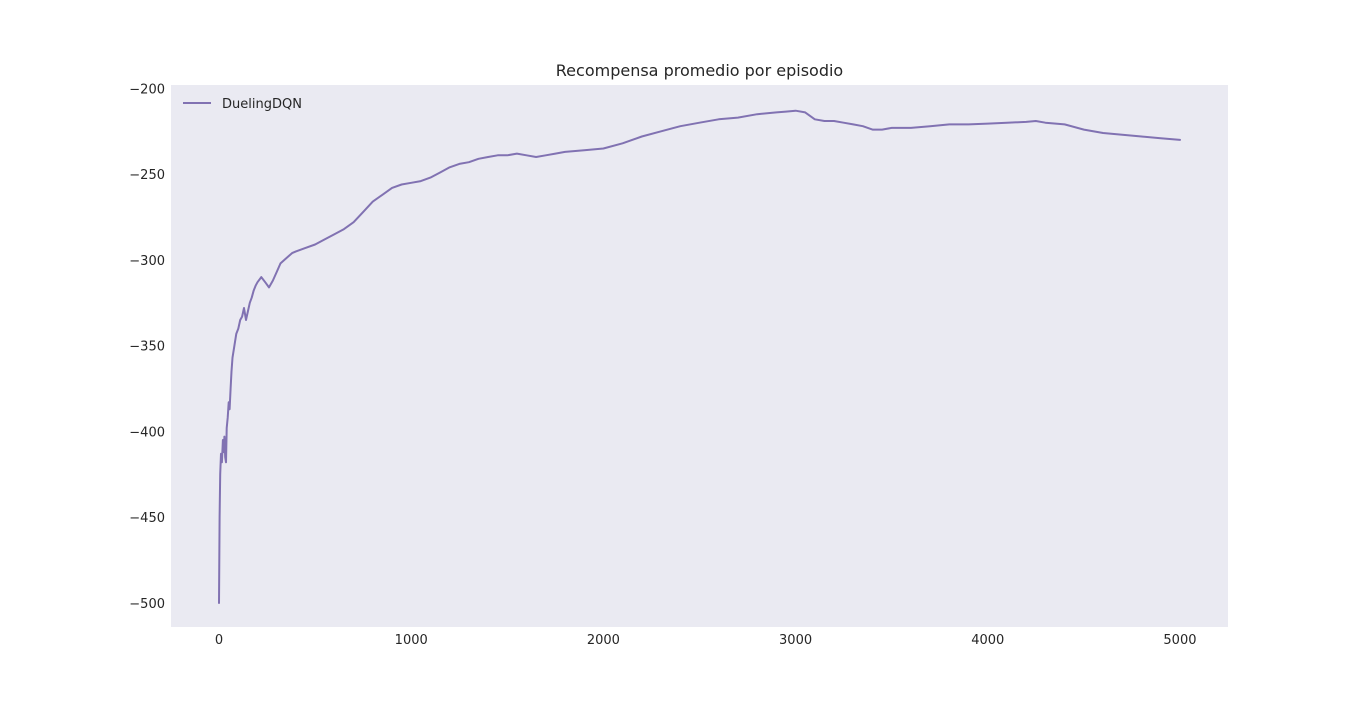 The image size is (1366, 710). I want to click on x-tick-label: 1000, so click(411, 640).